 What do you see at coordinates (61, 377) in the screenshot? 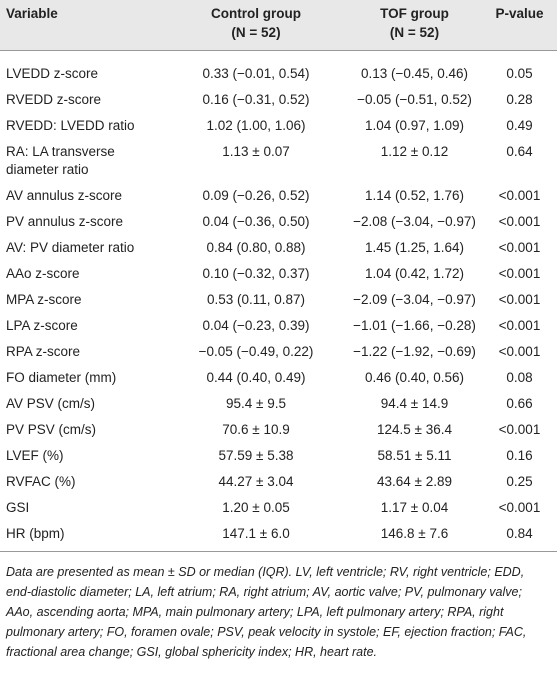
I see `table-cell: FO diameter (mm)` at bounding box center [61, 377].